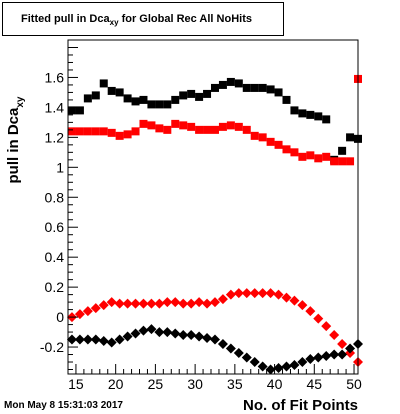 This screenshot has width=400, height=414. Describe the element at coordinates (55, 77) in the screenshot. I see `y-tick-label: 1.6` at that location.